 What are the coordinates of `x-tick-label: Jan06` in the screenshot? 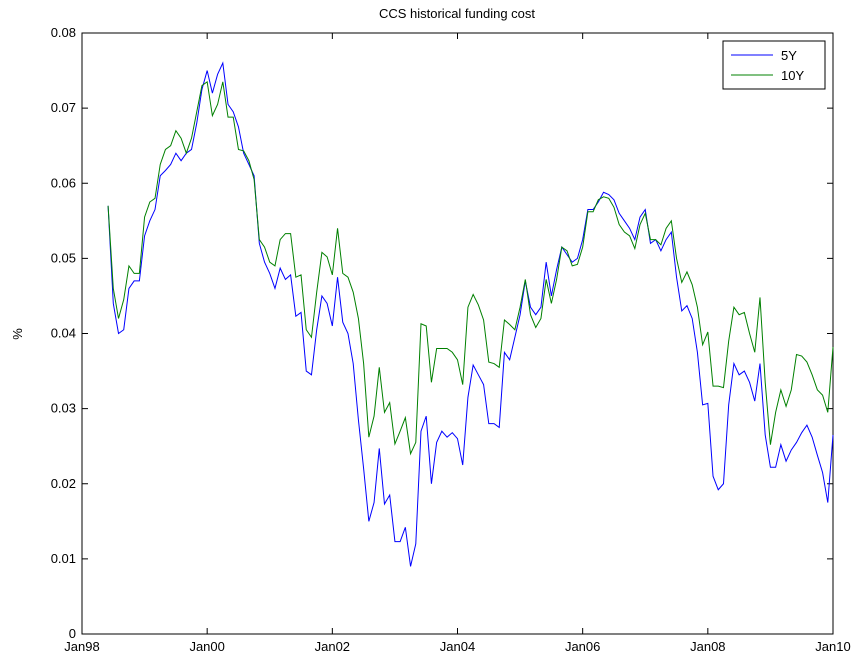 It's located at (582, 646).